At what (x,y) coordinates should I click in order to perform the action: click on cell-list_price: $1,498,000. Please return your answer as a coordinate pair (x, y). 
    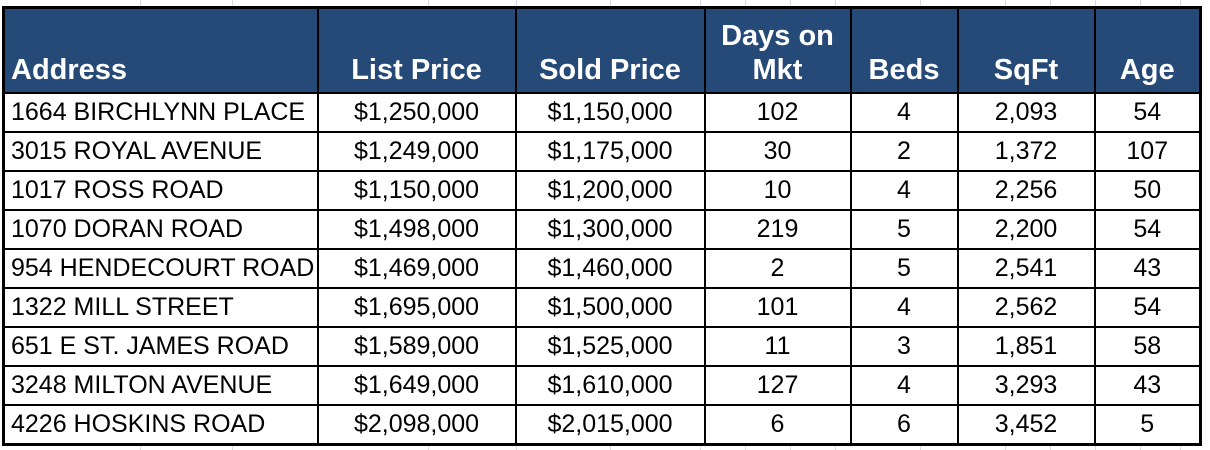
    Looking at the image, I should click on (416, 229).